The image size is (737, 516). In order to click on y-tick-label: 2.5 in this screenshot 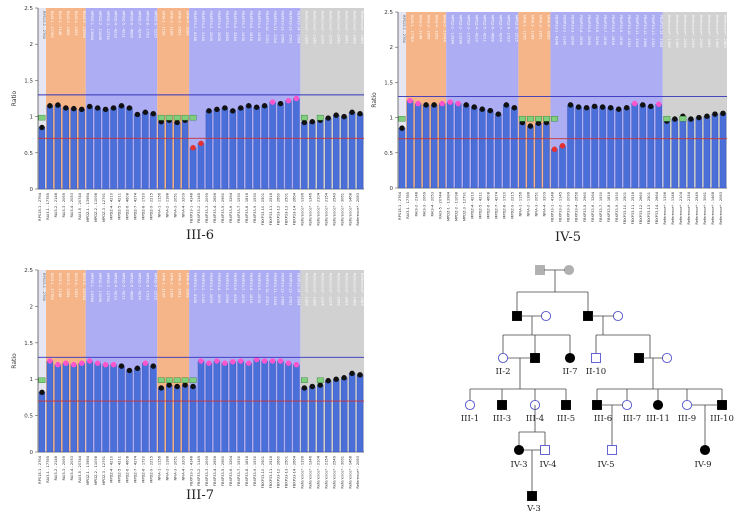, I will do `click(28, 9)`.